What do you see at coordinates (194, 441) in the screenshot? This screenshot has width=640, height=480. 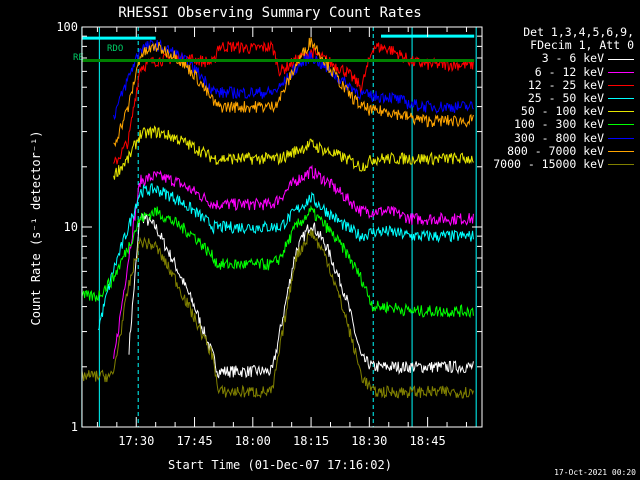 I see `x-tick-label-17-45: 17:45` at bounding box center [194, 441].